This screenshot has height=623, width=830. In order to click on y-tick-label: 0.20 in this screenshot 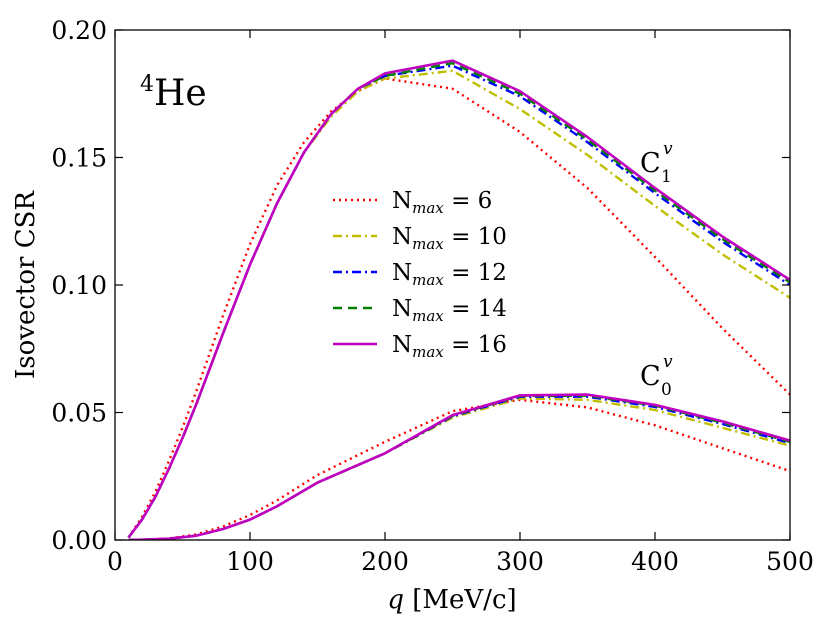, I will do `click(79, 30)`.